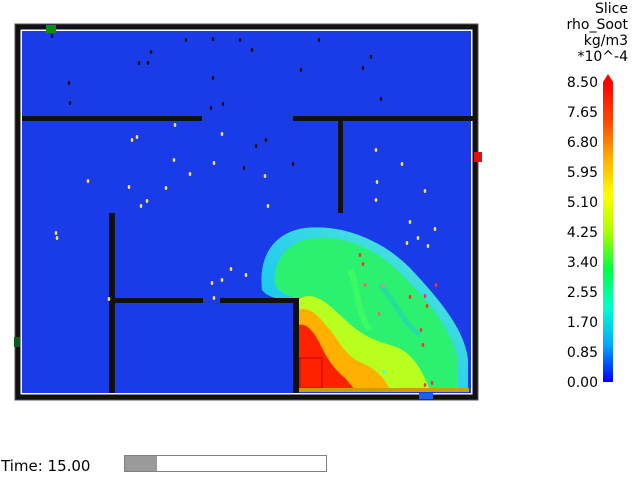 Image resolution: width=640 pixels, height=480 pixels. What do you see at coordinates (582, 233) in the screenshot?
I see `colorbar-tick-label: 4.25` at bounding box center [582, 233].